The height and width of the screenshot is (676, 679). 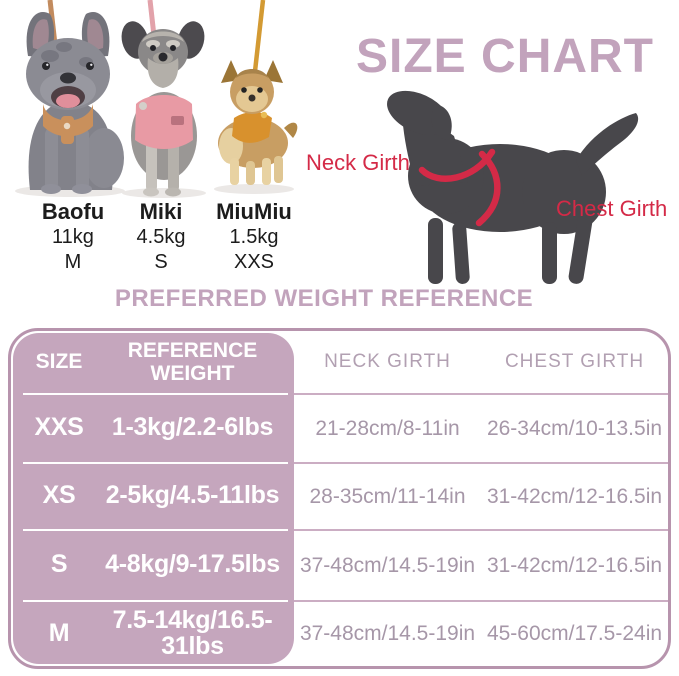 I want to click on model-caption-miki: Miki 4.5kg S, so click(x=161, y=236).